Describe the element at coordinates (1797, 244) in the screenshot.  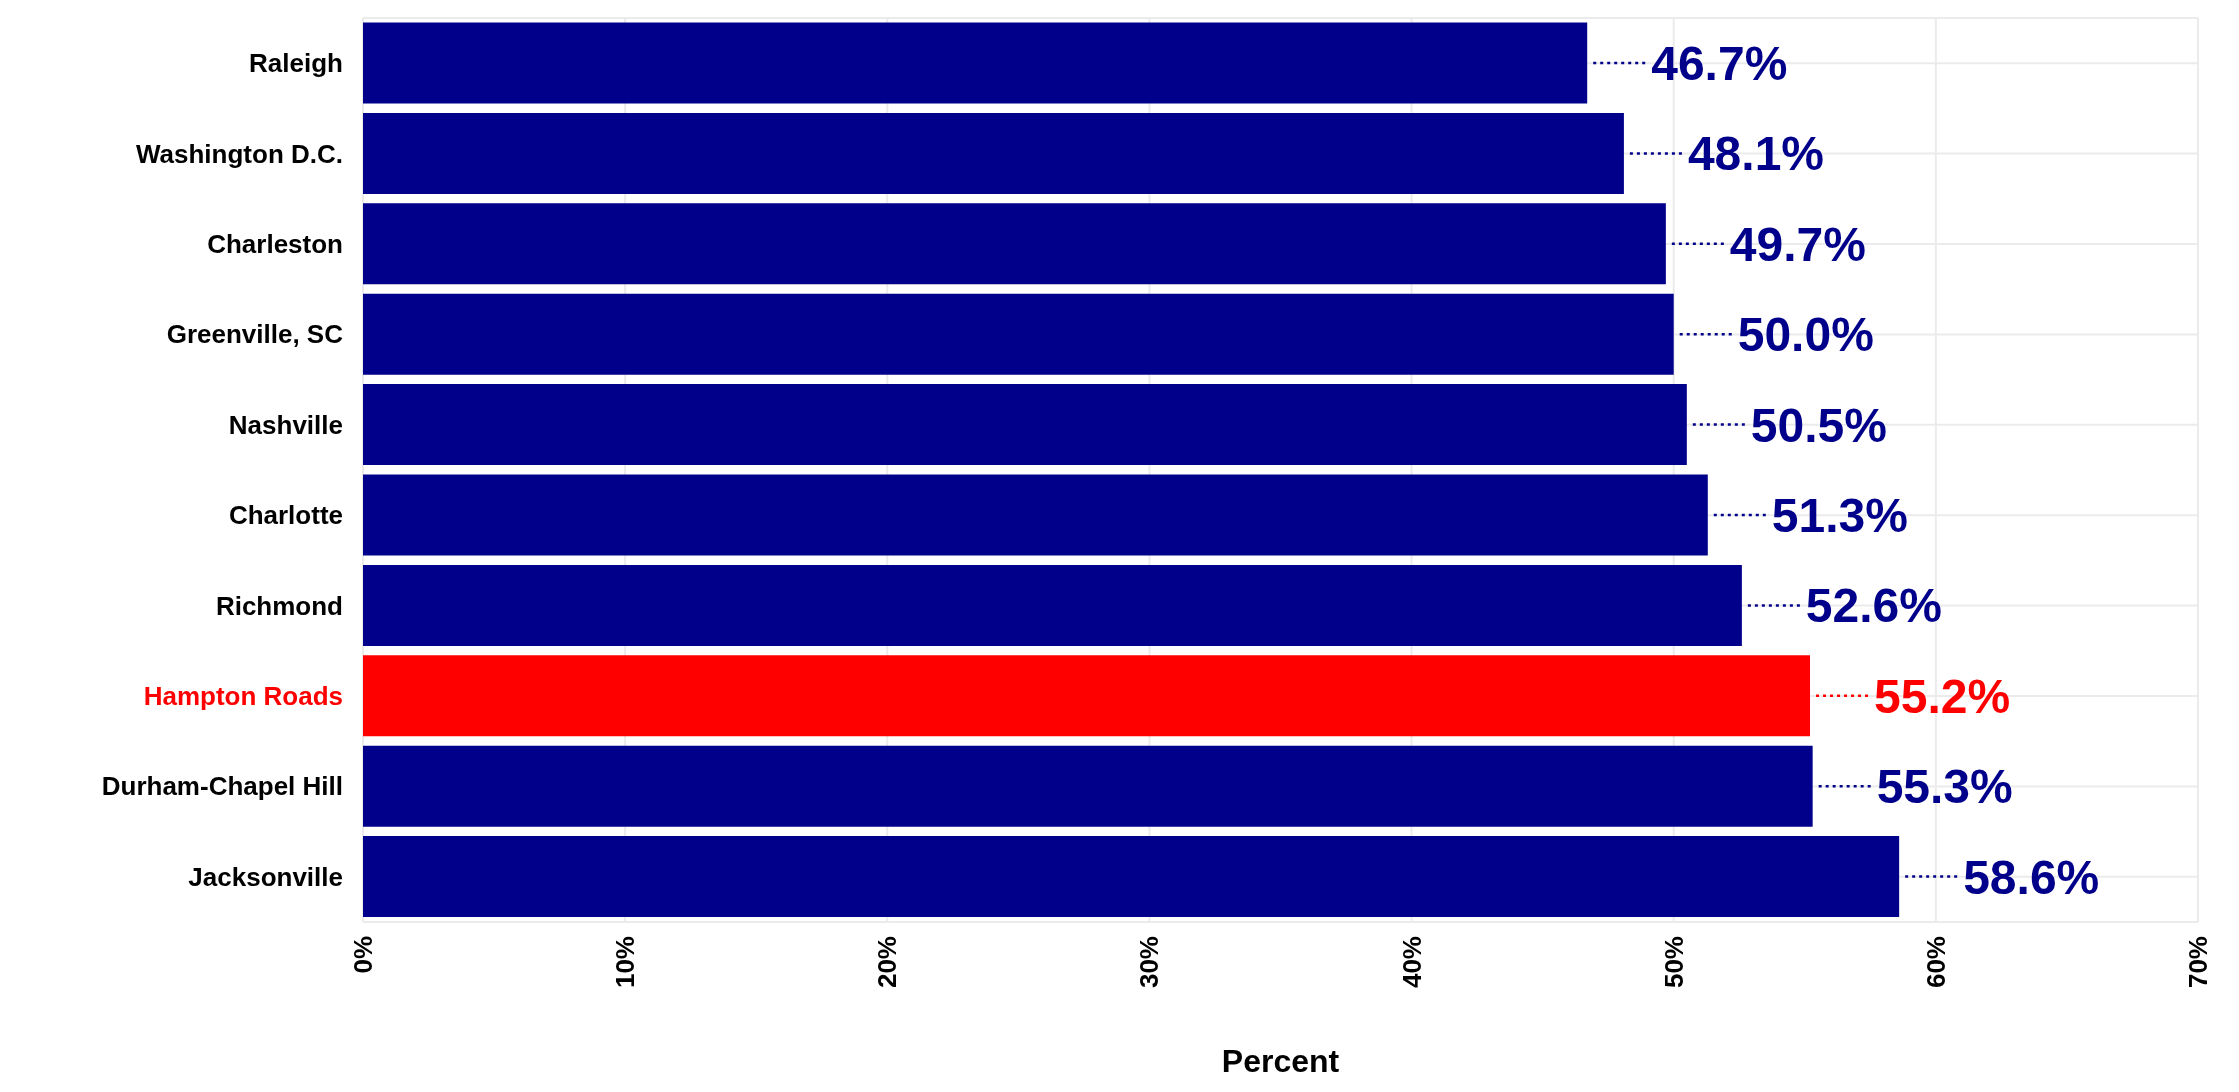
I see `data-label: 49.7%` at that location.